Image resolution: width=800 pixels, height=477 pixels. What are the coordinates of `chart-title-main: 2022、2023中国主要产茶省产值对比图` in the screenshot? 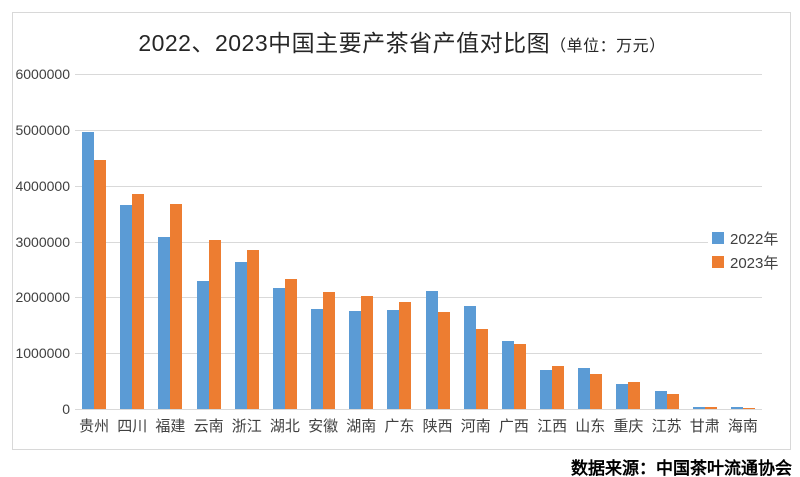 It's located at (344, 43).